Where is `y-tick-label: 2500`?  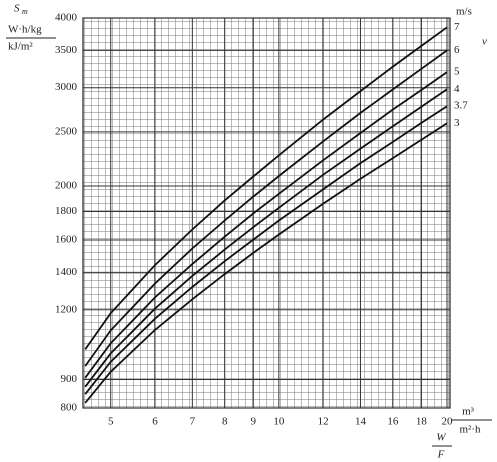
y-tick-label: 2500 is located at coordinates (66, 131).